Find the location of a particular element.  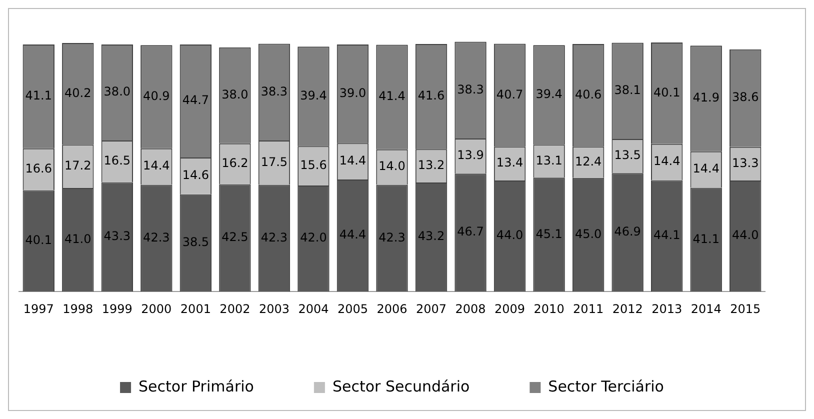

data-label: 43.2 is located at coordinates (431, 236).